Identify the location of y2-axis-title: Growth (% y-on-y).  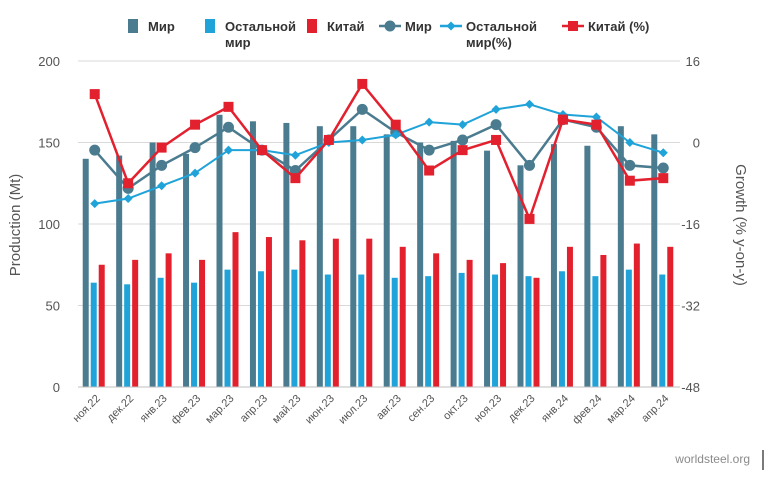
(740, 225).